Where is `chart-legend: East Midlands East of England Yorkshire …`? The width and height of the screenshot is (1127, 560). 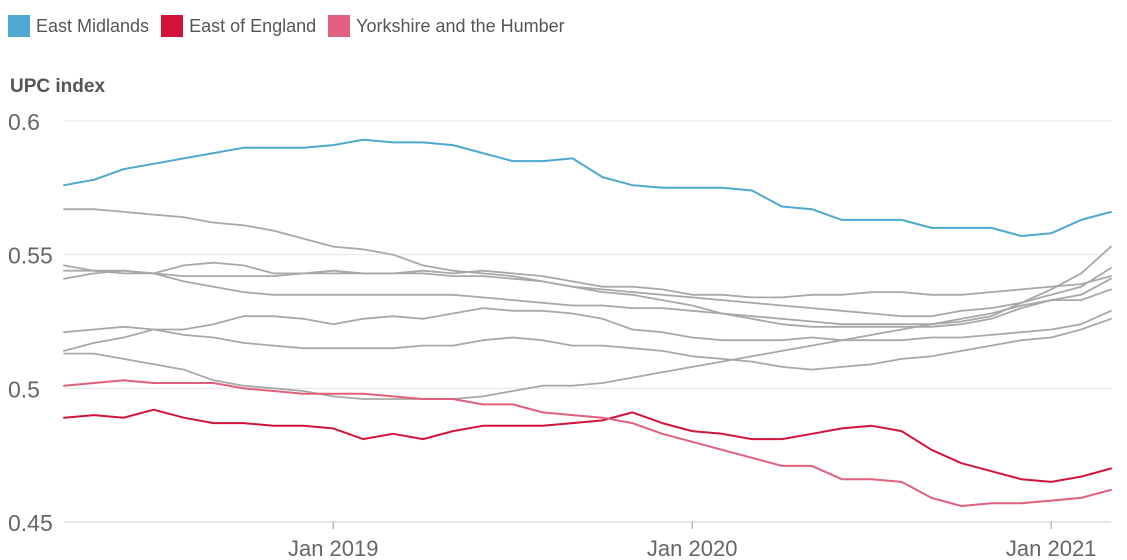 chart-legend: East Midlands East of England Yorkshire … is located at coordinates (292, 26).